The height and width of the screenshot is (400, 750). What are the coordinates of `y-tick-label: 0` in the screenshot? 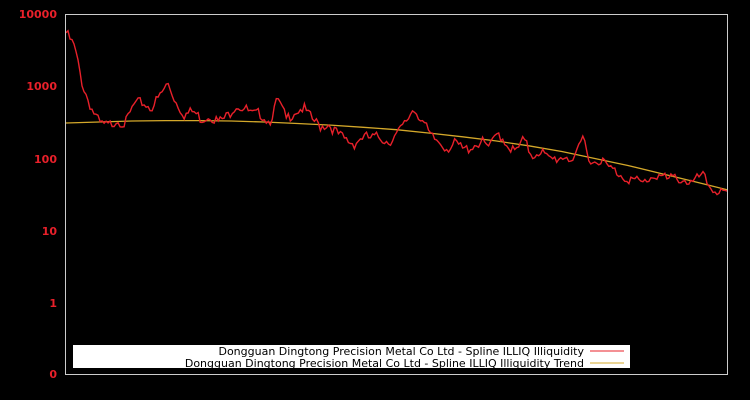 It's located at (53, 374).